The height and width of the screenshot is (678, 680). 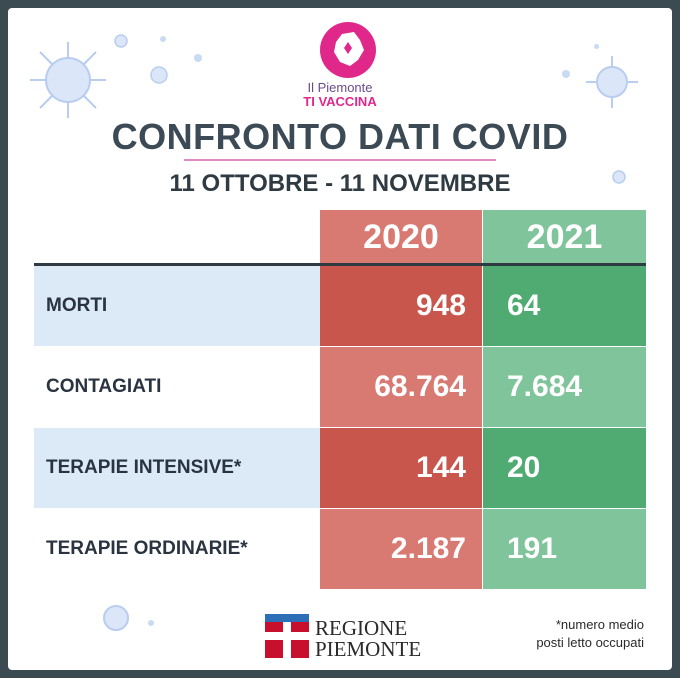 What do you see at coordinates (564, 549) in the screenshot?
I see `value-2021: 191` at bounding box center [564, 549].